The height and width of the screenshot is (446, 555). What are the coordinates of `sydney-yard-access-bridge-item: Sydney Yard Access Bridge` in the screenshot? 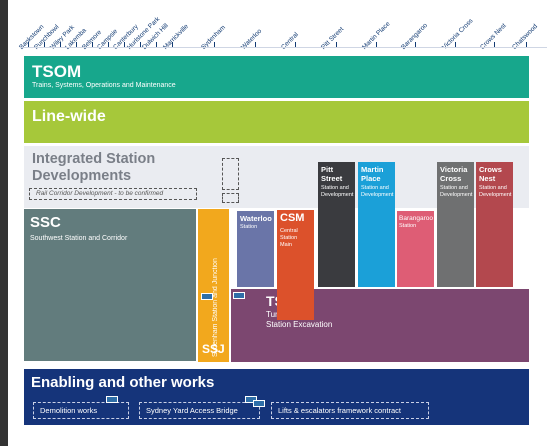 It's located at (199, 410).